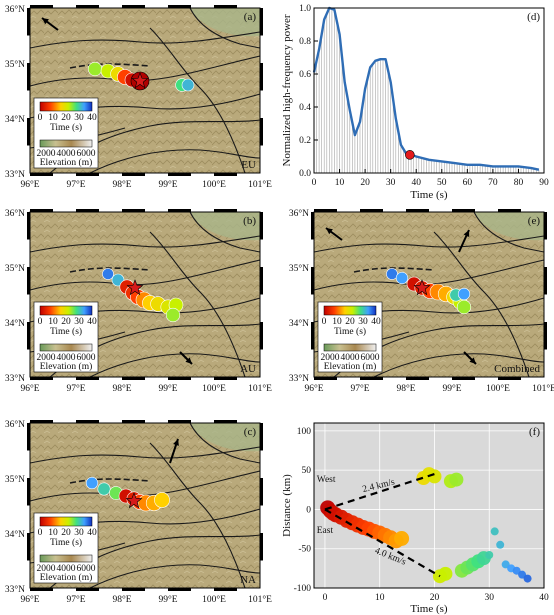  Describe the element at coordinates (15, 268) in the screenshot. I see `latitude-tick-label: 35°N` at that location.